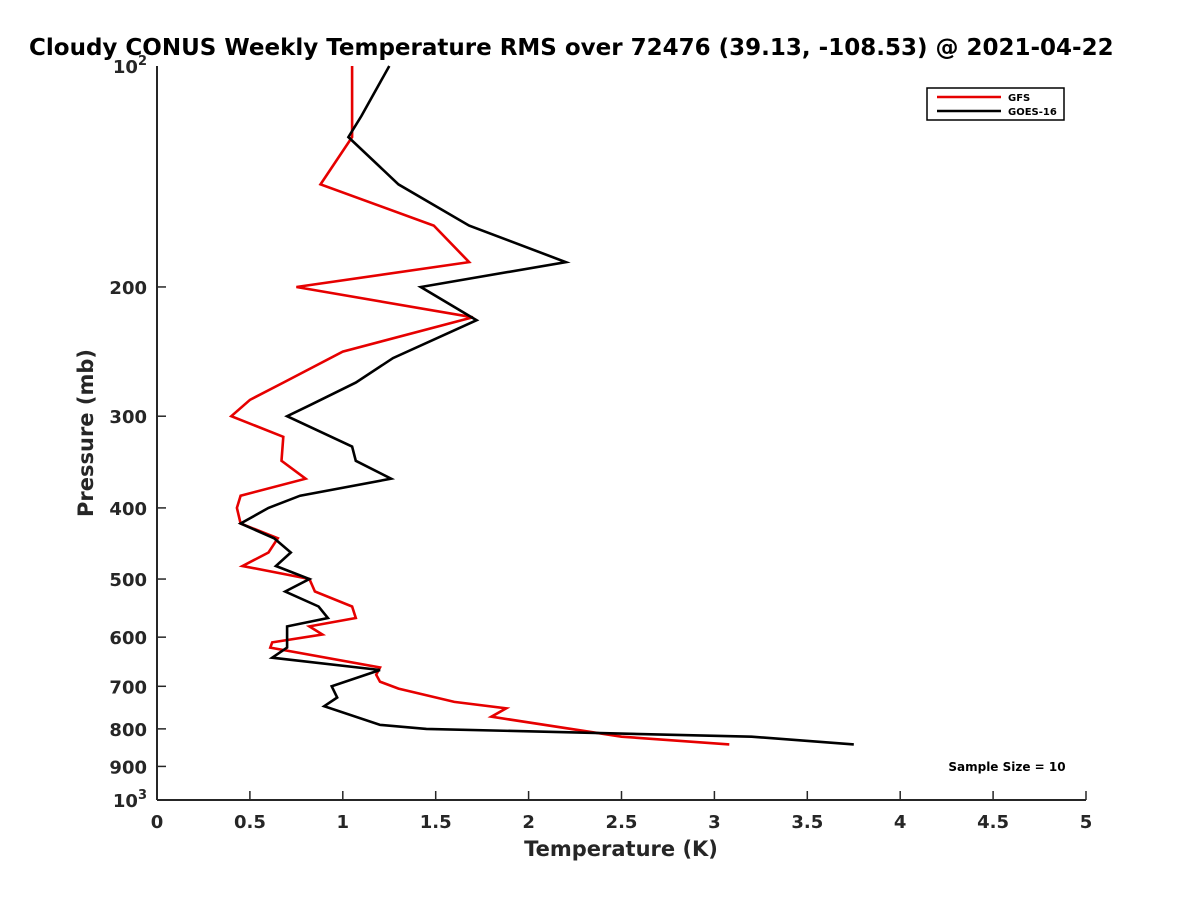 This screenshot has height=900, width=1200. I want to click on sample-size-annotation: Sample Size = 10, so click(1006, 767).